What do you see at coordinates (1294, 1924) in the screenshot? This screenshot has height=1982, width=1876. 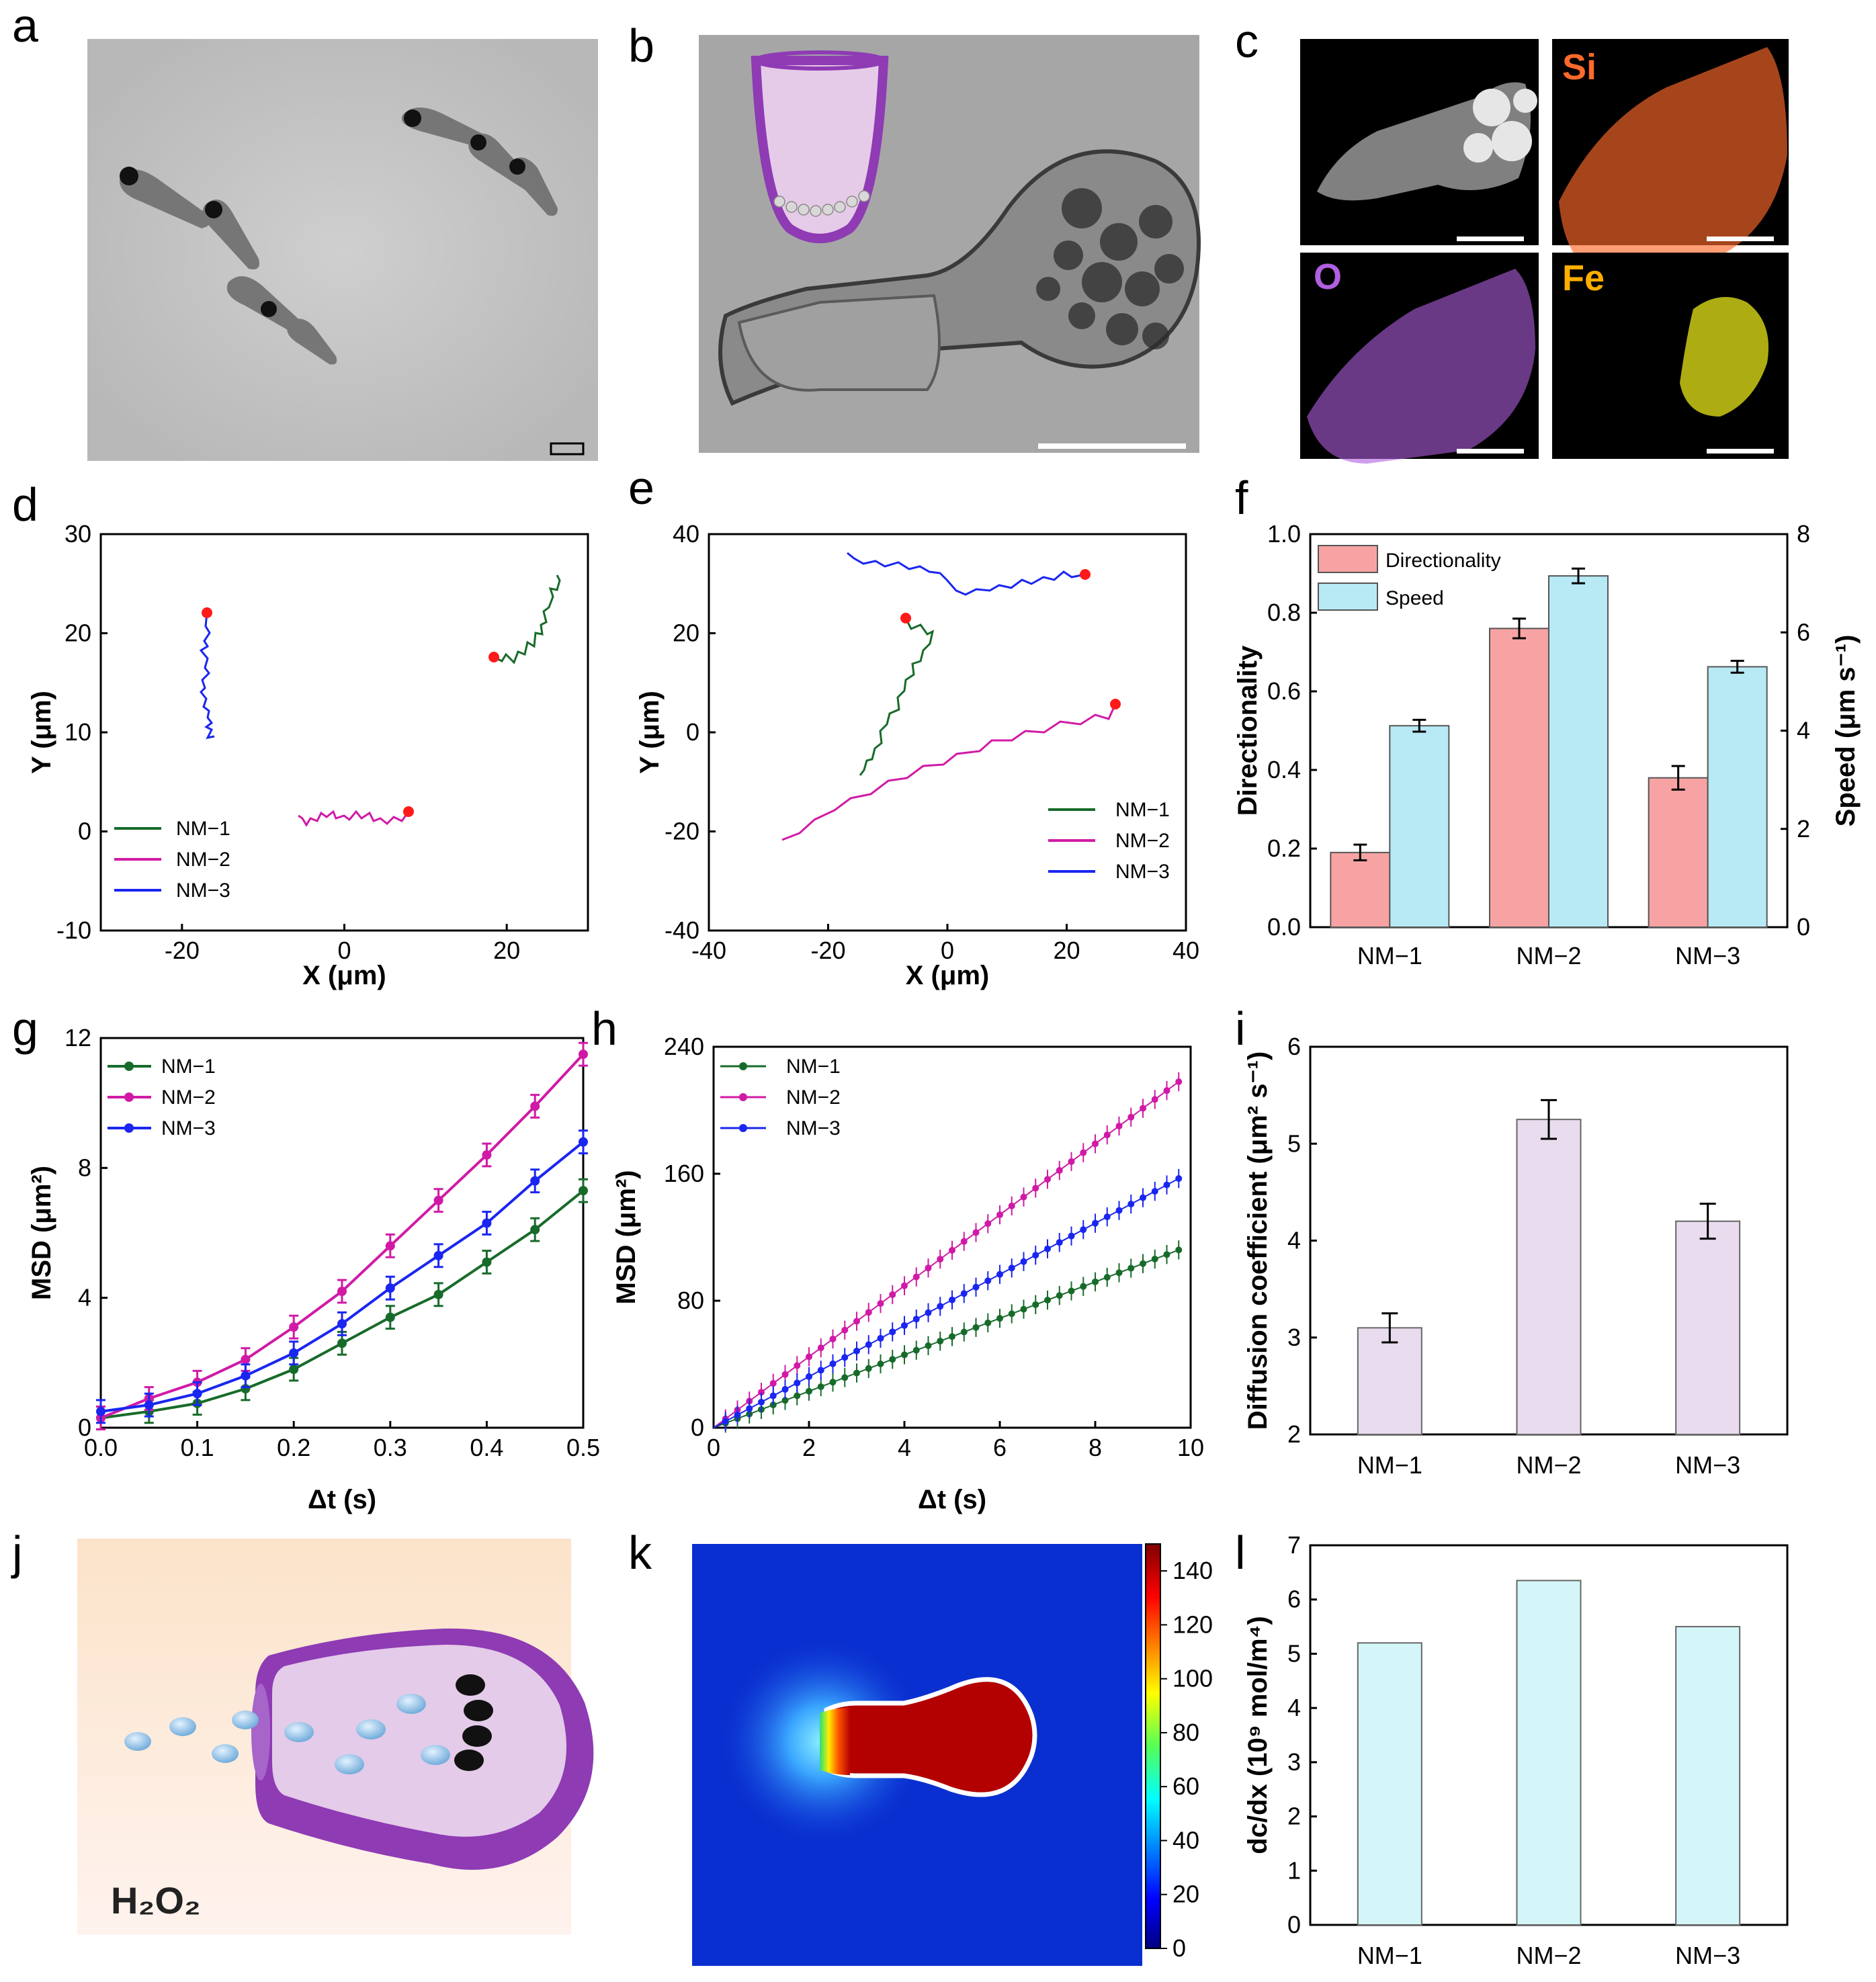 I see `chart-l-ytick-label: 0` at bounding box center [1294, 1924].